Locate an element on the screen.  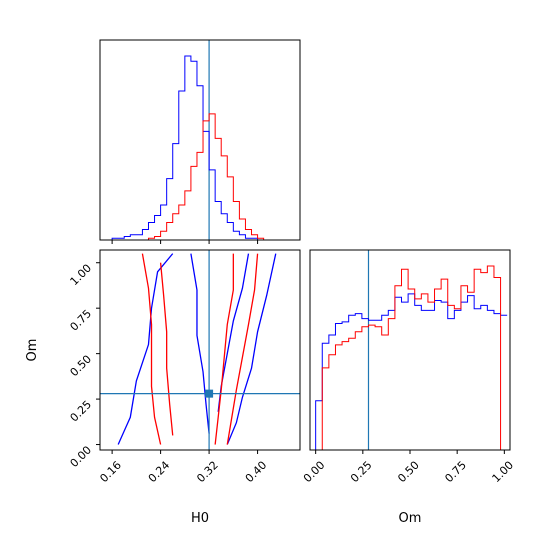
x-tick-label: 1.00 is located at coordinates (503, 472).